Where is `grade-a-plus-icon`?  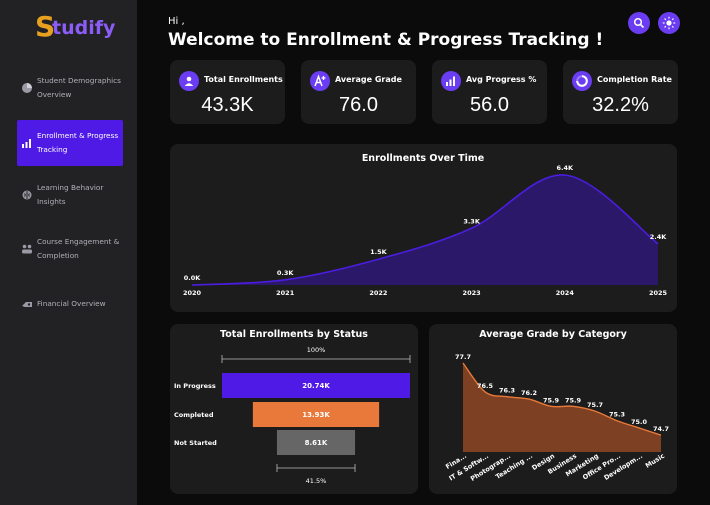
grade-a-plus-icon is located at coordinates (320, 81).